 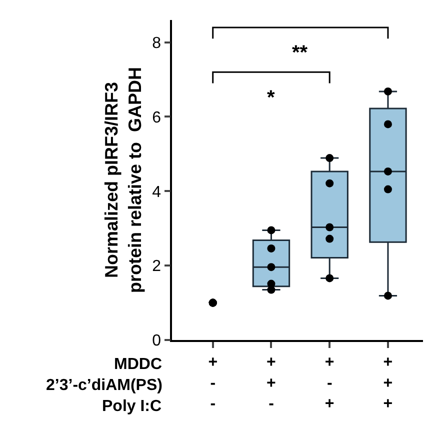 What do you see at coordinates (271, 98) in the screenshot?
I see `annotation: *` at bounding box center [271, 98].